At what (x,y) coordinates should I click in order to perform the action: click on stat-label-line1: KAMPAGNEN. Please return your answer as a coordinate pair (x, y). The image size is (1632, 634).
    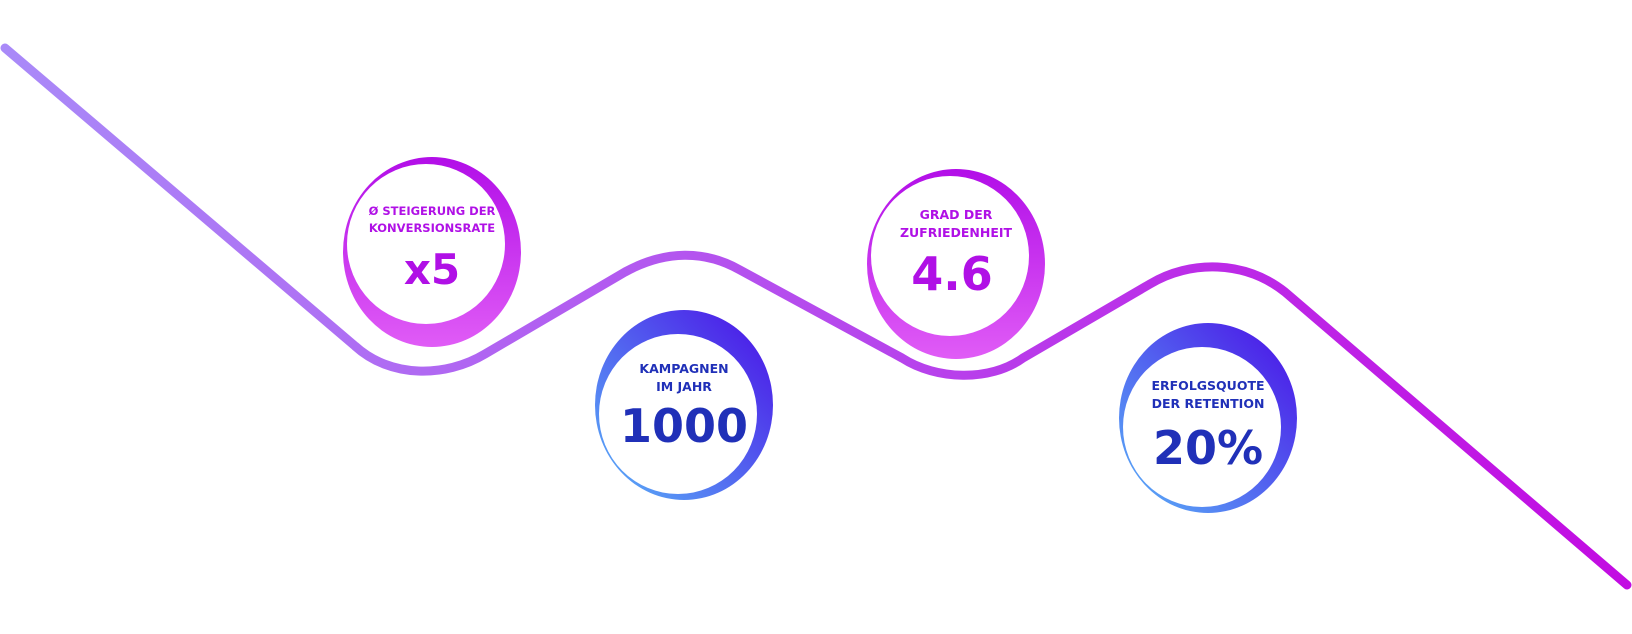
    Looking at the image, I should click on (683, 368).